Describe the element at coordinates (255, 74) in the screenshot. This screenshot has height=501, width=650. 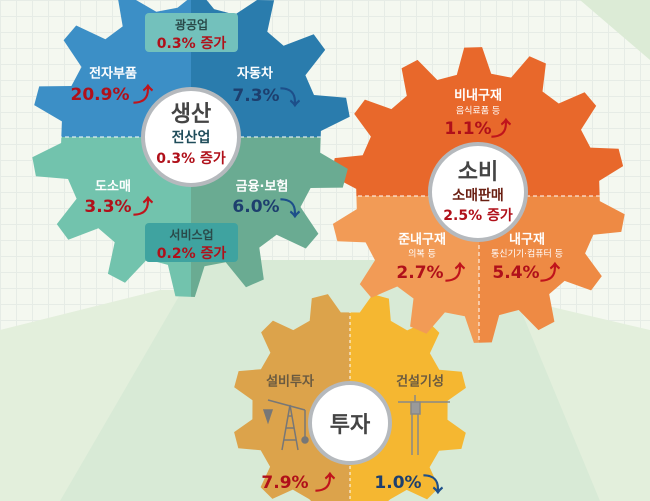
I see `auto-label: 자동차` at that location.